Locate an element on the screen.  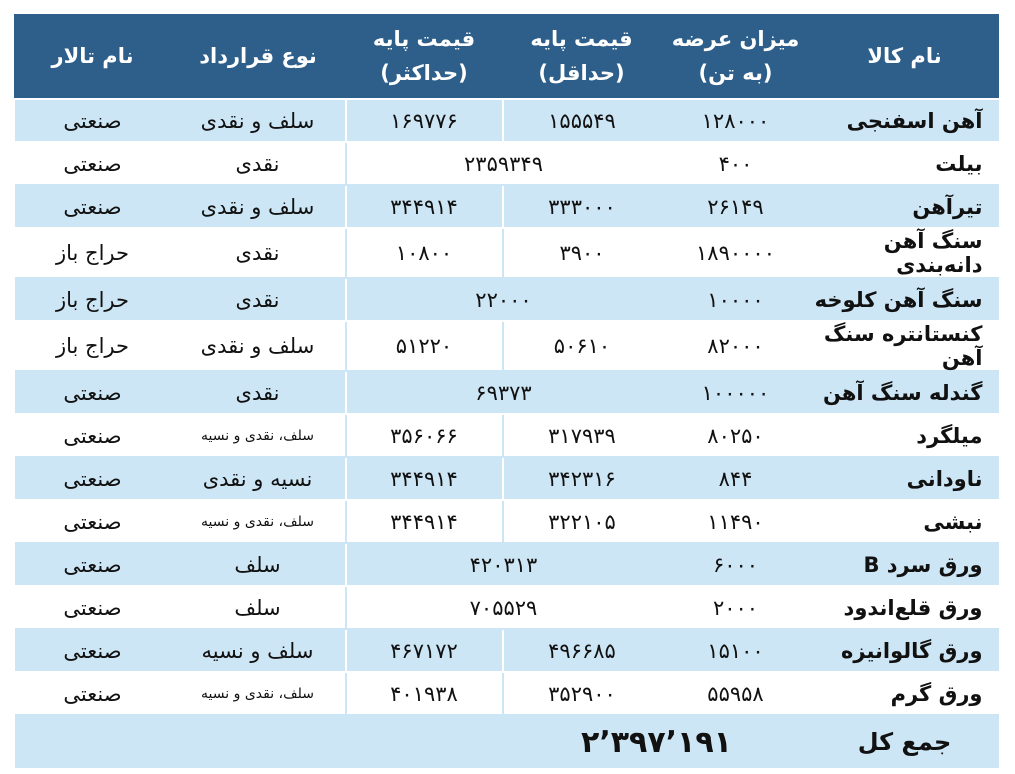
cell-commodity-name: کنستانتره سنگ آهن is located at coordinates (904, 346).